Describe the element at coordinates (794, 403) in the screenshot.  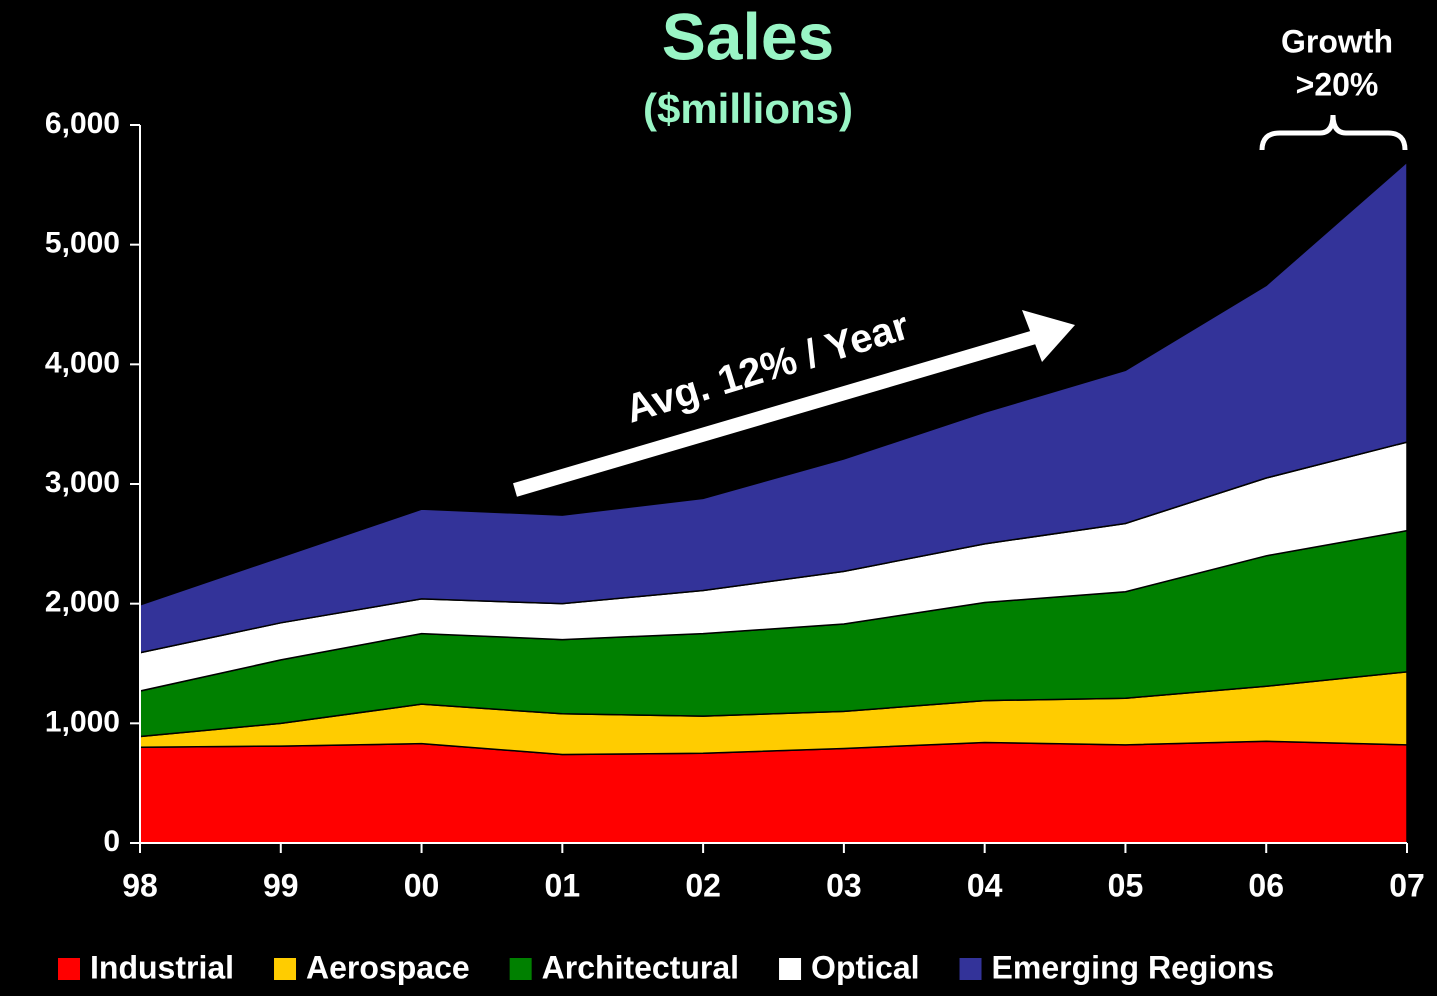
I see `trend-arrow` at that location.